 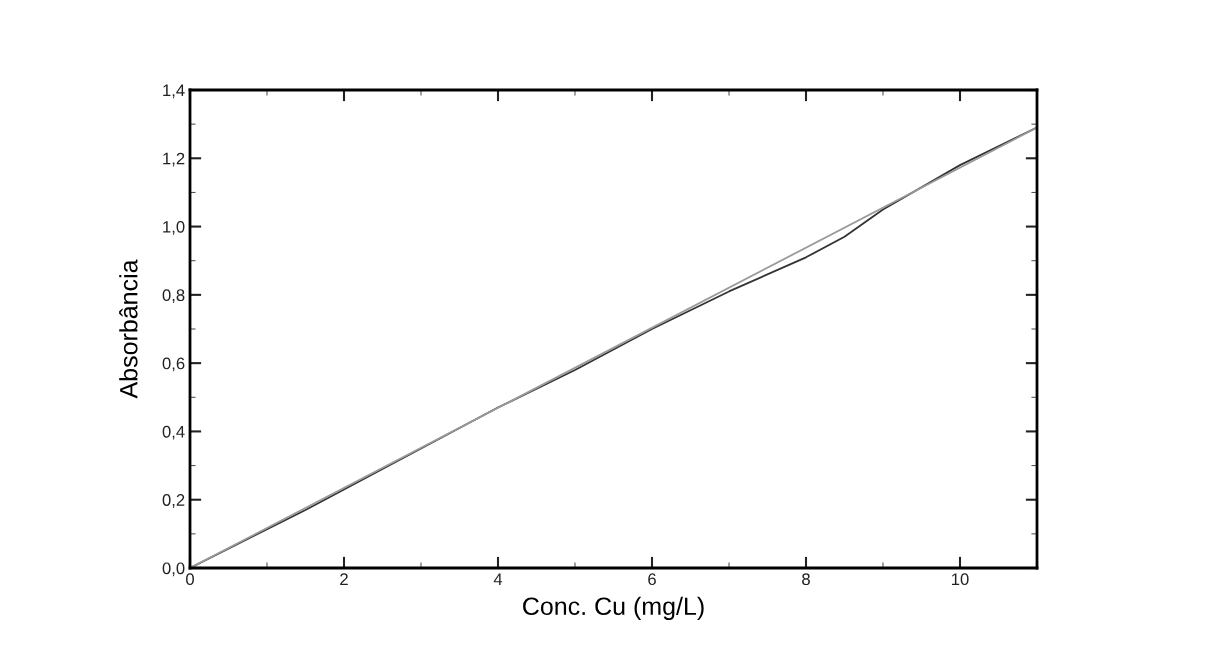 I want to click on x-tick-label: 8, so click(x=806, y=579).